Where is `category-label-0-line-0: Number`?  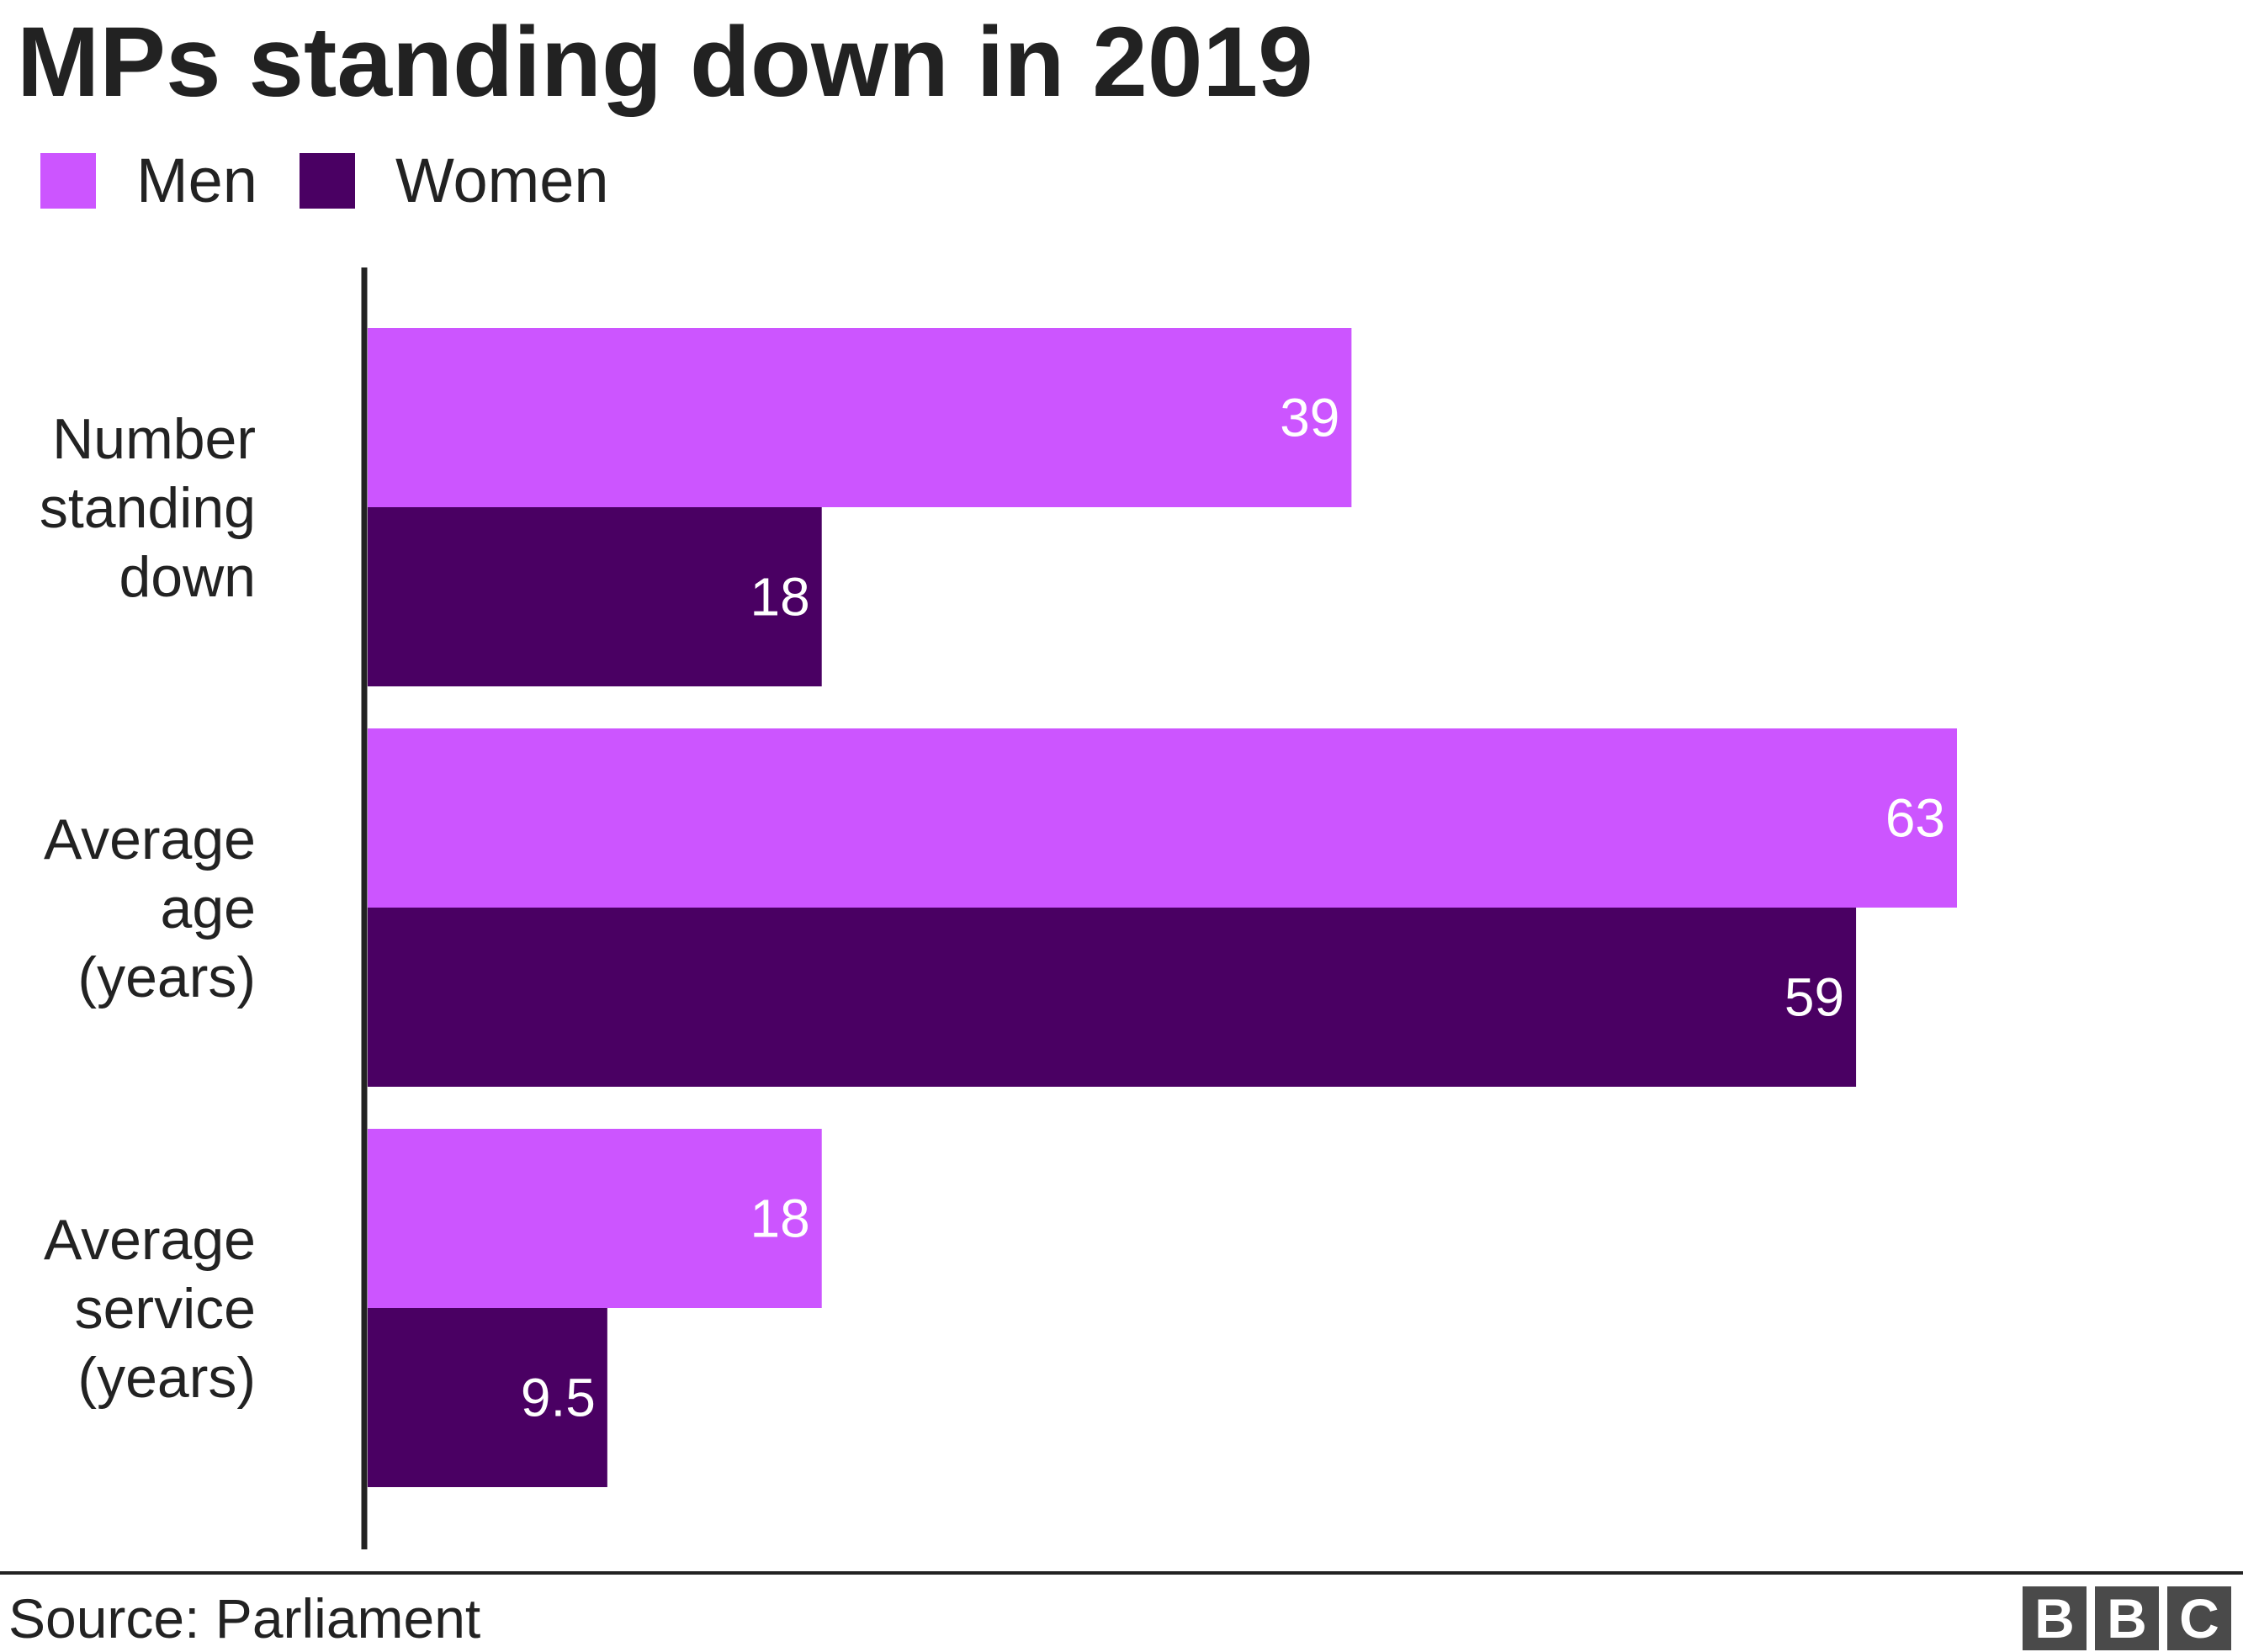
category-label-0-line-0: Number is located at coordinates (154, 439).